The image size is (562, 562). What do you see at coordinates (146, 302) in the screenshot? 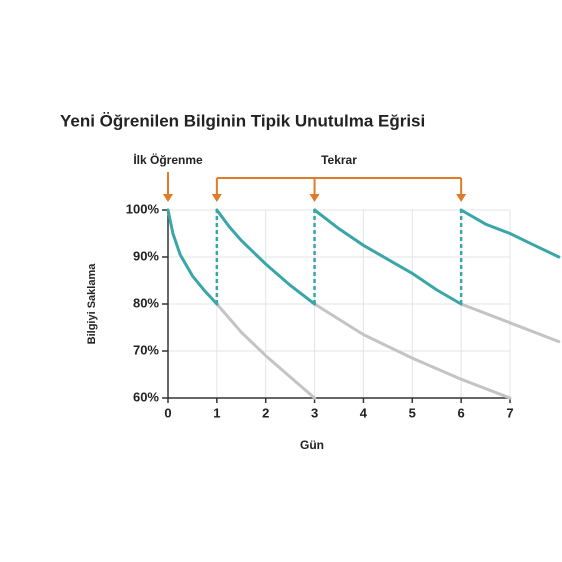
I see `y-tick-label: 80%` at bounding box center [146, 302].